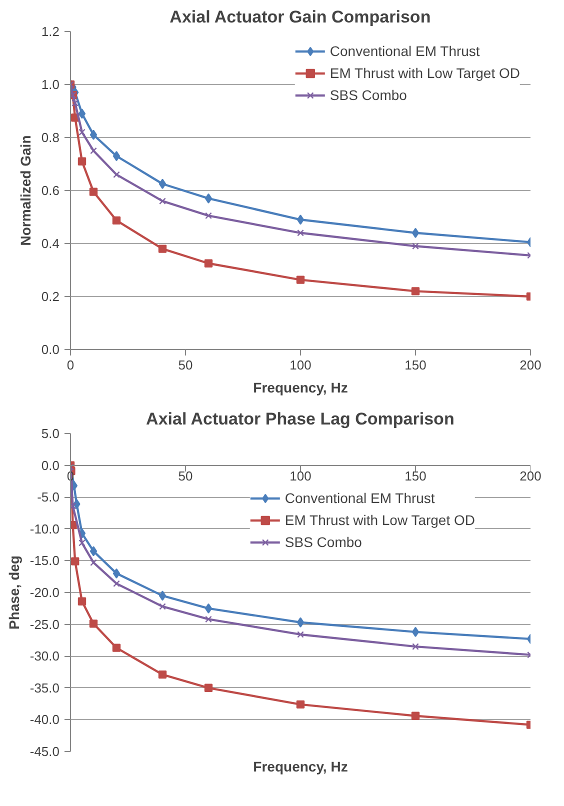  What do you see at coordinates (50, 243) in the screenshot?
I see `y-tick-label: 0.4` at bounding box center [50, 243].